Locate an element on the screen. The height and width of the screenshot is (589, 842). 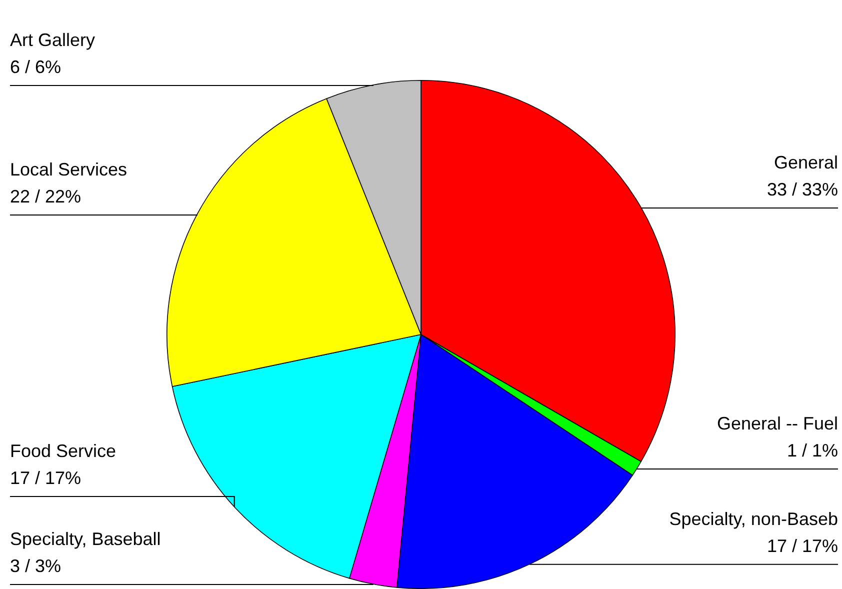
slice-label: Specialty, non-Baseb is located at coordinates (753, 518).